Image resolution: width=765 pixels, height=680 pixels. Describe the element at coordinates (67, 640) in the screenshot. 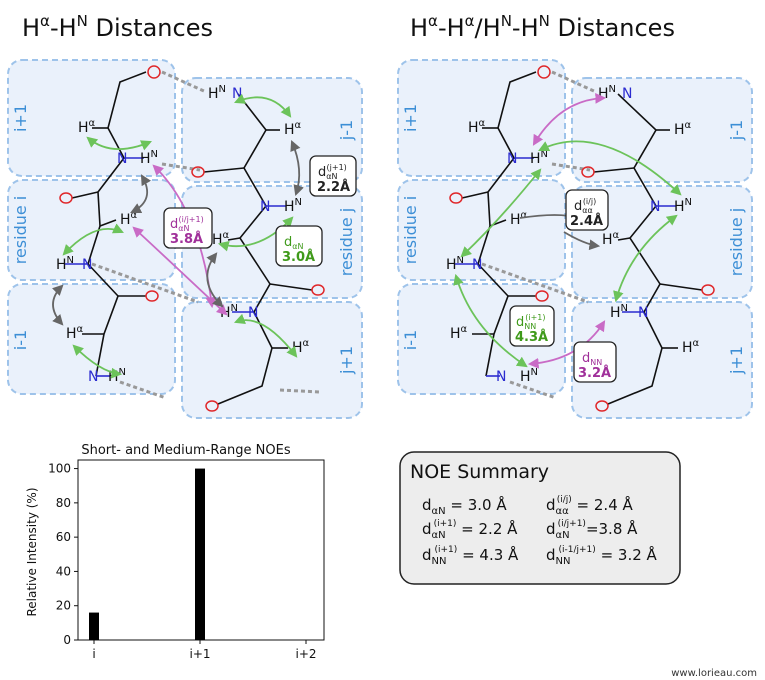

I see `y-tick-label: 0` at that location.